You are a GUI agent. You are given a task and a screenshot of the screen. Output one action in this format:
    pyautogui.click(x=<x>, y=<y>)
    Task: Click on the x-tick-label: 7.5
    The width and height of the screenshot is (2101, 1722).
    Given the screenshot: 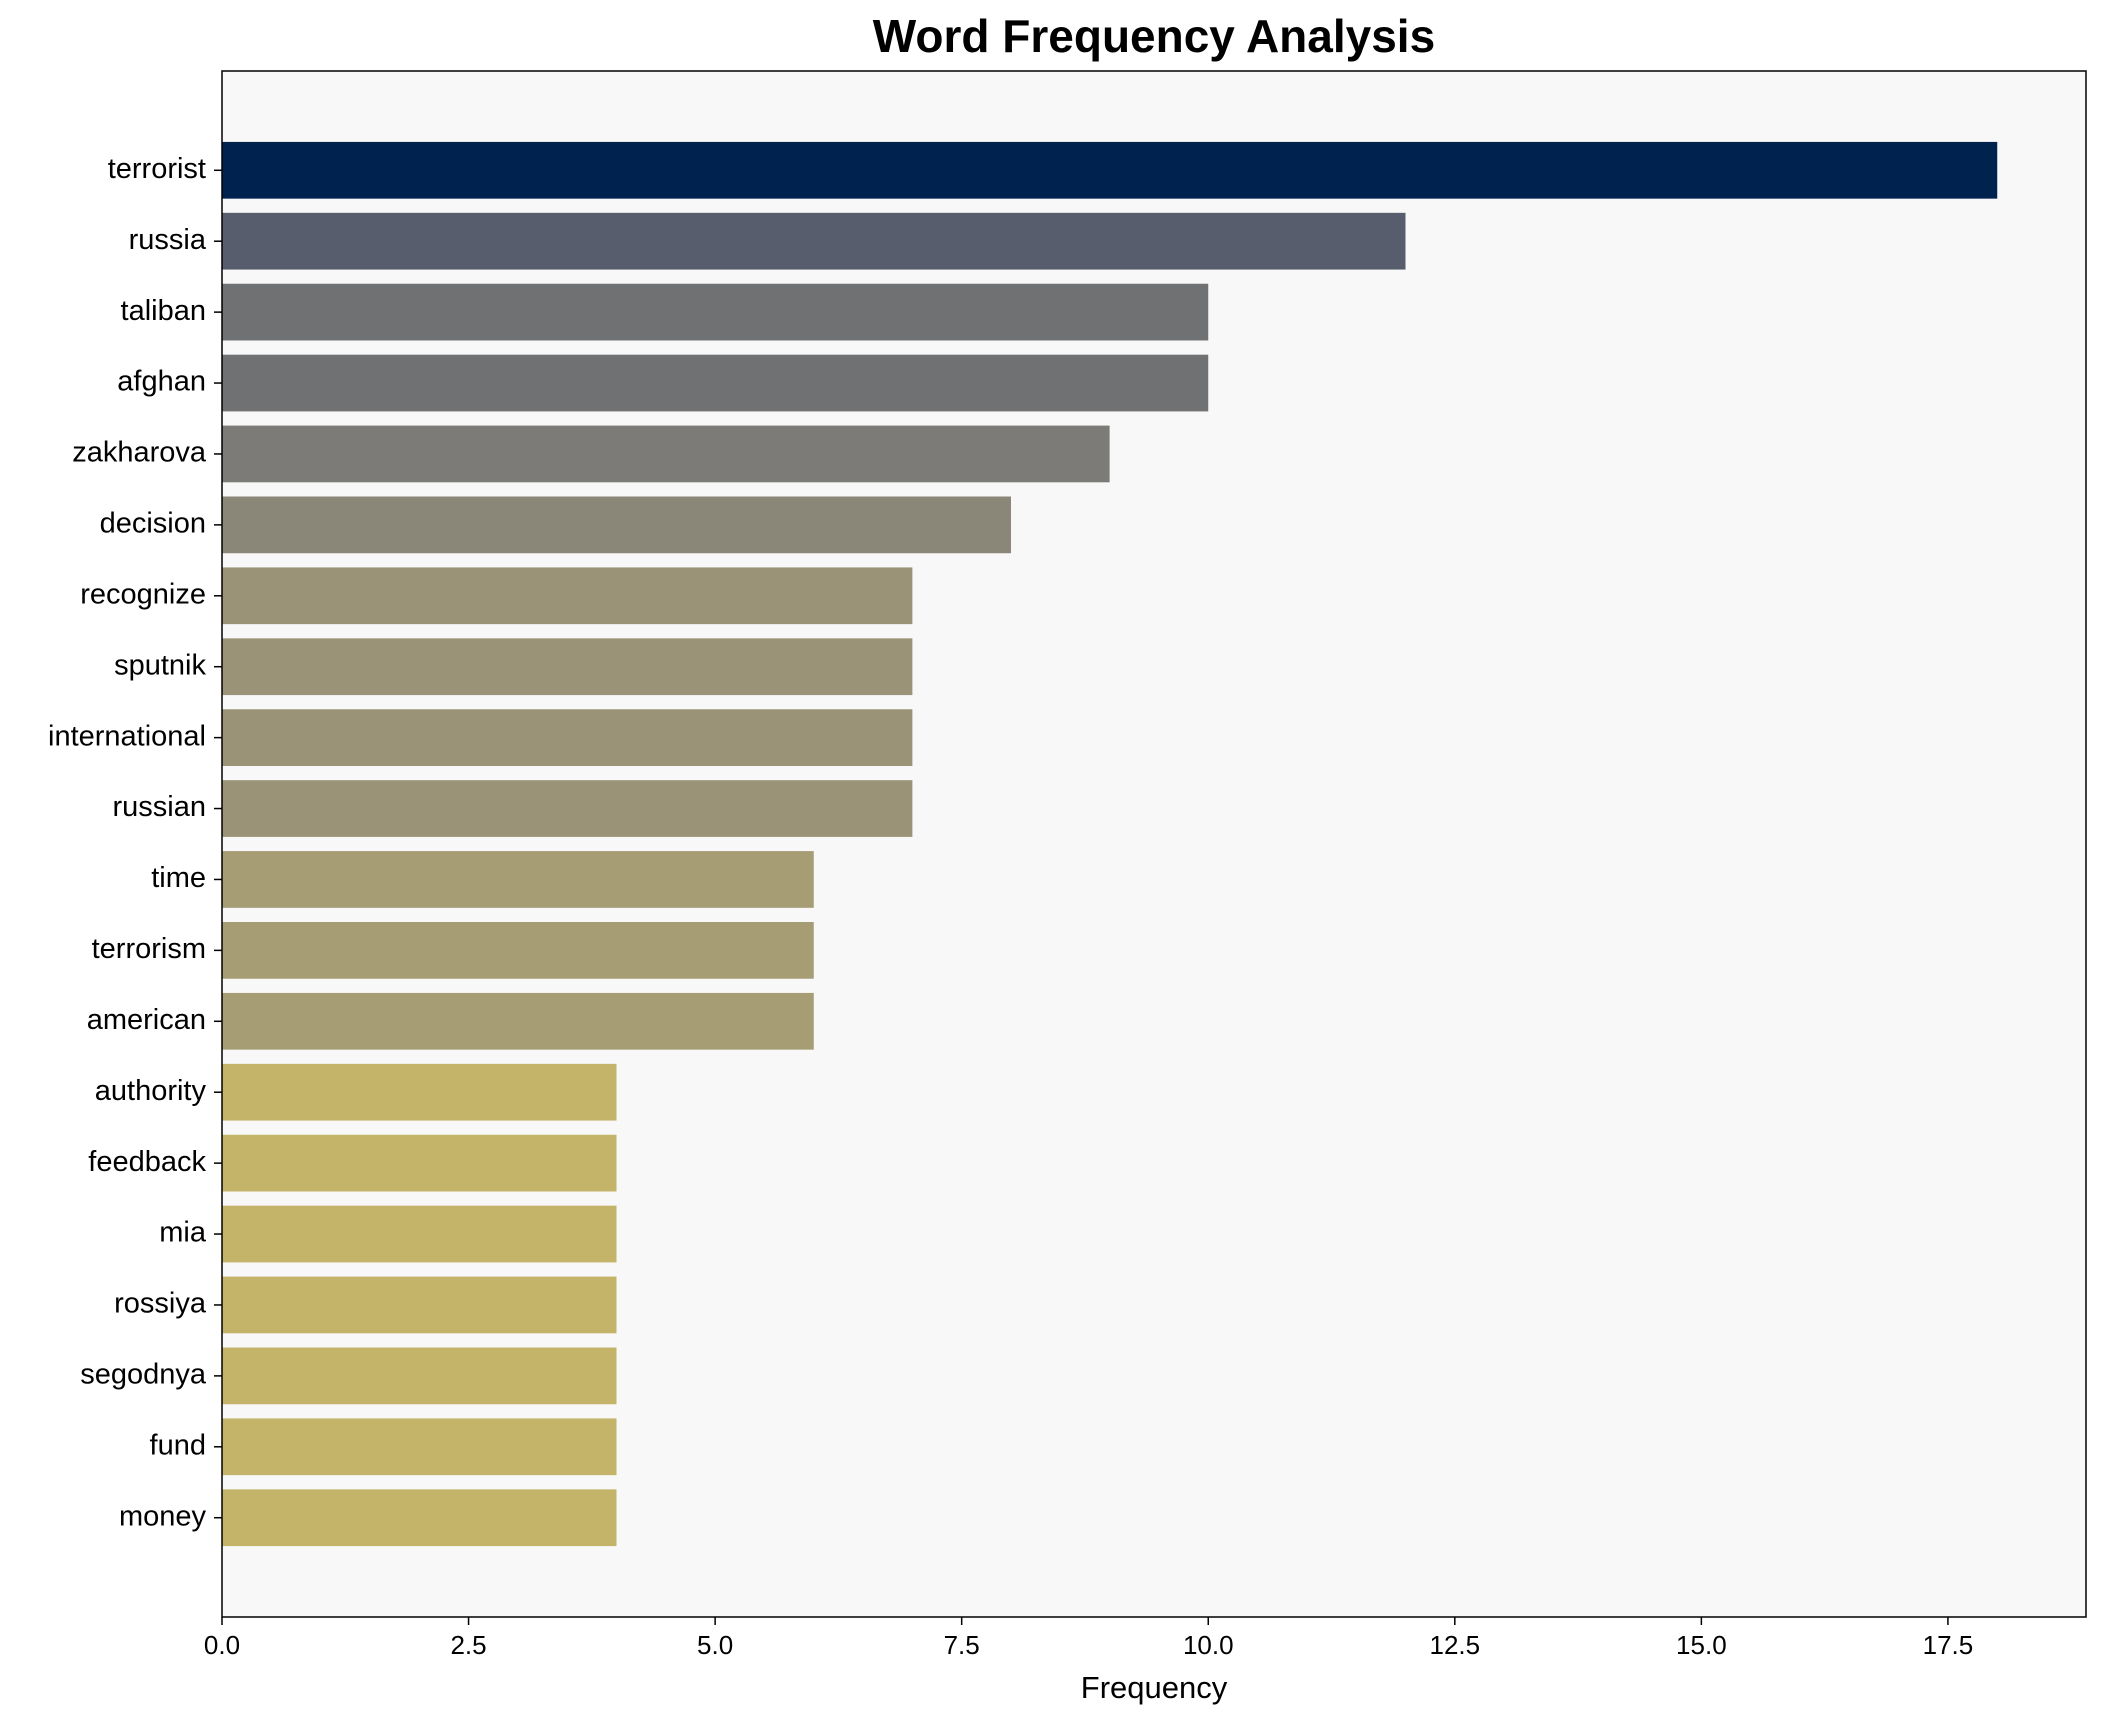 What is the action you would take?
    pyautogui.click(x=962, y=1645)
    